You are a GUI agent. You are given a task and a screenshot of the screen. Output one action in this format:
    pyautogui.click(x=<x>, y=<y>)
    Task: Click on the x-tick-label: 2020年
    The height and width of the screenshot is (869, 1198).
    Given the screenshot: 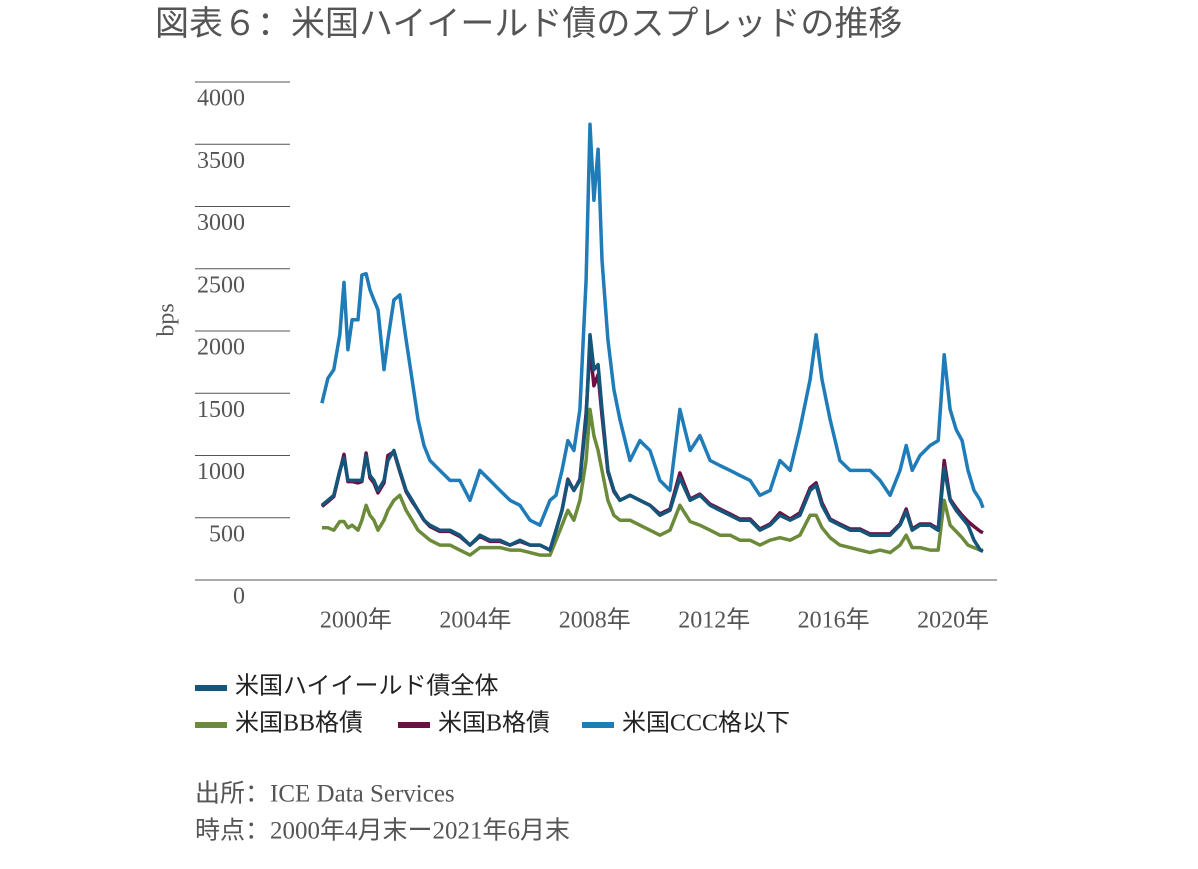 What is the action you would take?
    pyautogui.click(x=953, y=620)
    